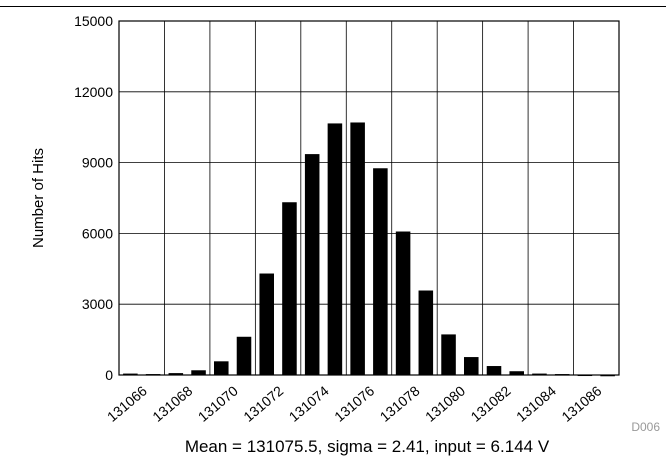 Image resolution: width=666 pixels, height=459 pixels. Describe the element at coordinates (263, 403) in the screenshot. I see `x-tick-label: 131072` at that location.